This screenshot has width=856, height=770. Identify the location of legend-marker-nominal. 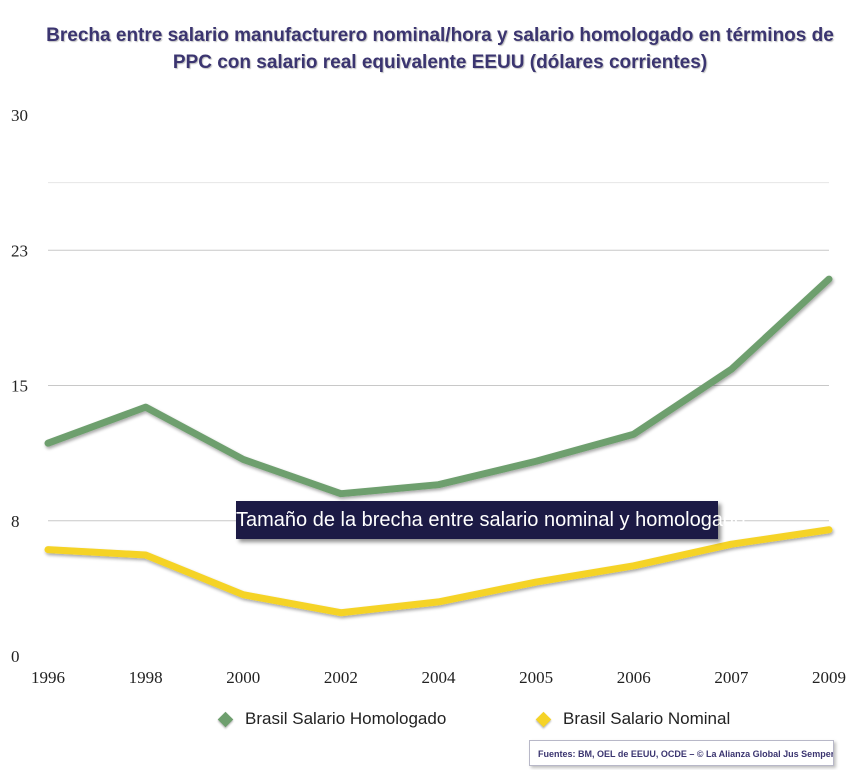
(543, 719).